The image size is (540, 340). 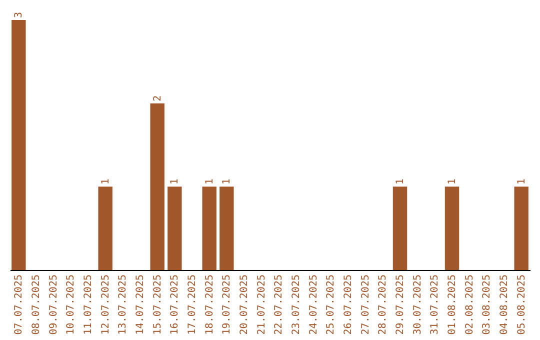 What do you see at coordinates (418, 304) in the screenshot?
I see `x-tick-label: 30.07.2025` at bounding box center [418, 304].